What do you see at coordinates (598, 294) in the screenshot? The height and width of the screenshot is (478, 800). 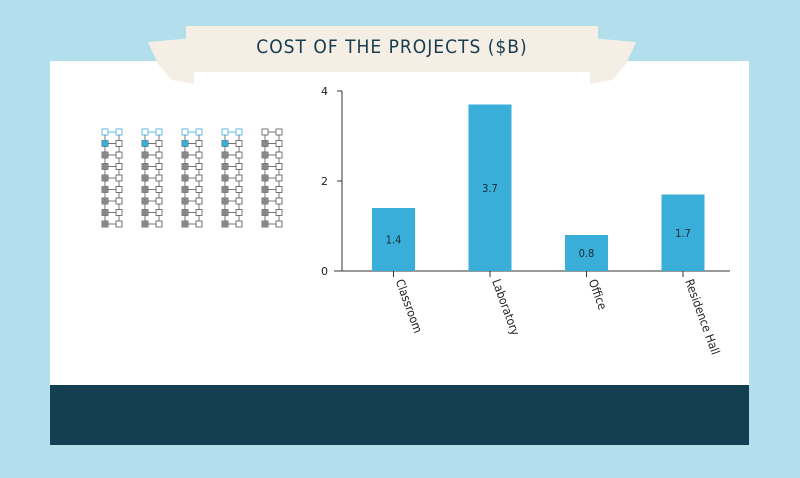 I see `x-tick-label: Office` at bounding box center [598, 294].